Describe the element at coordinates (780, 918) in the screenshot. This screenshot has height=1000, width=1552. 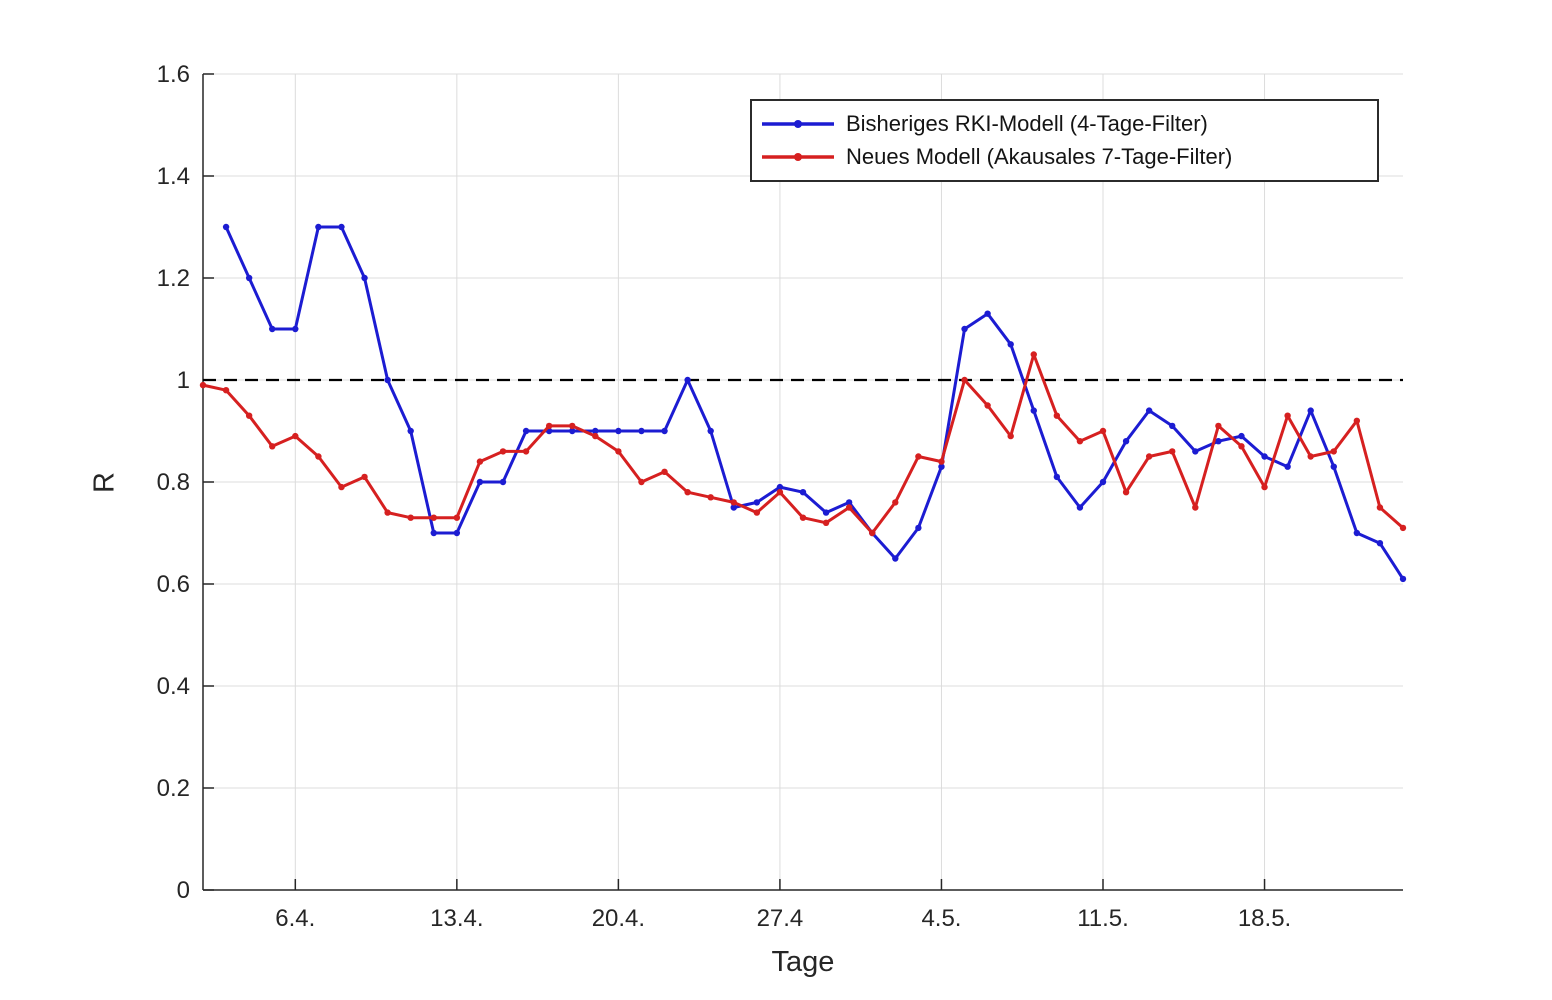
I see `x-tick-label: 27.4` at that location.